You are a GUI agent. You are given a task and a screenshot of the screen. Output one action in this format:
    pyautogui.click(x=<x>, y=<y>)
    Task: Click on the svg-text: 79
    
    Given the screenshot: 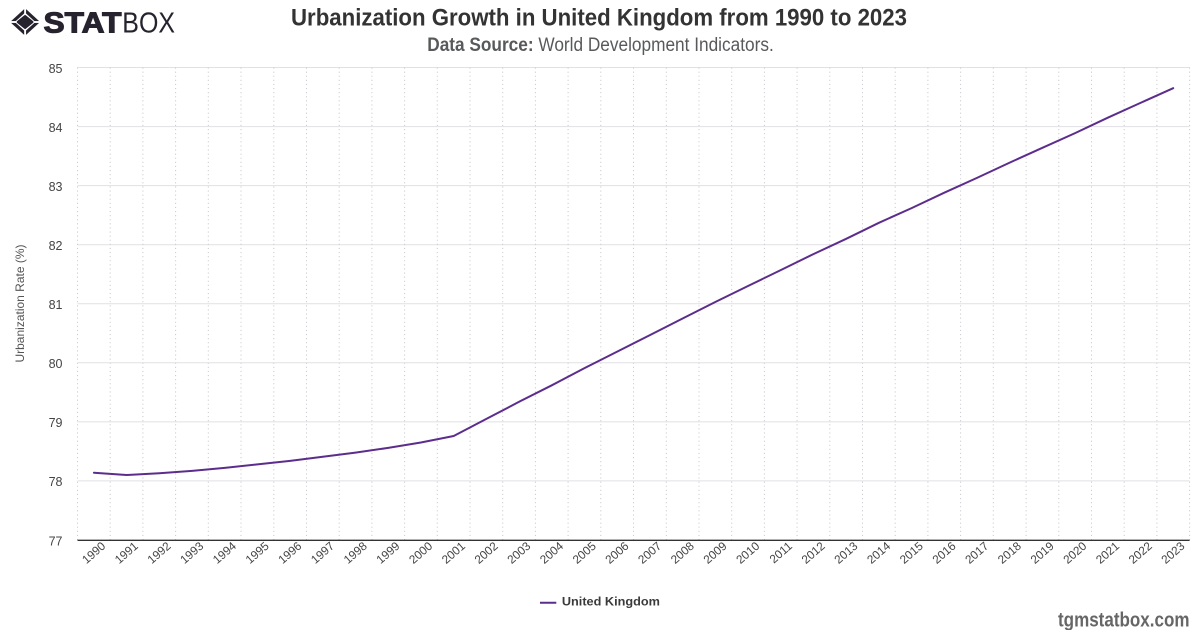 What is the action you would take?
    pyautogui.click(x=56, y=423)
    